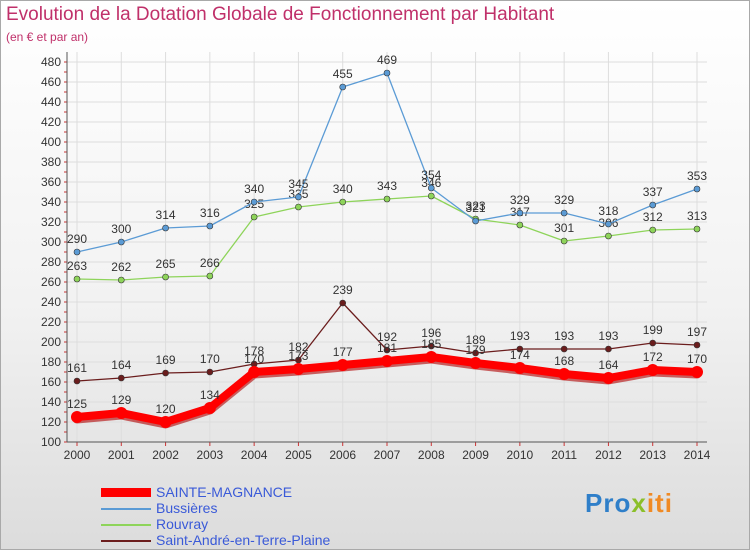  Describe the element at coordinates (51, 182) in the screenshot. I see `y-tick-label: 360` at that location.